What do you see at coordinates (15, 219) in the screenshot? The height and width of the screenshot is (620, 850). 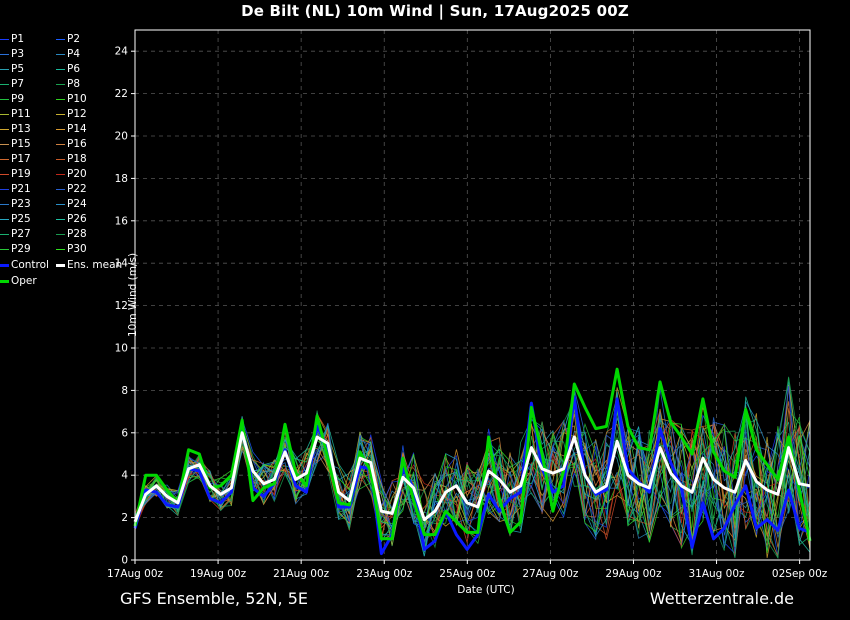 I see `legend-item: P25` at bounding box center [15, 219].